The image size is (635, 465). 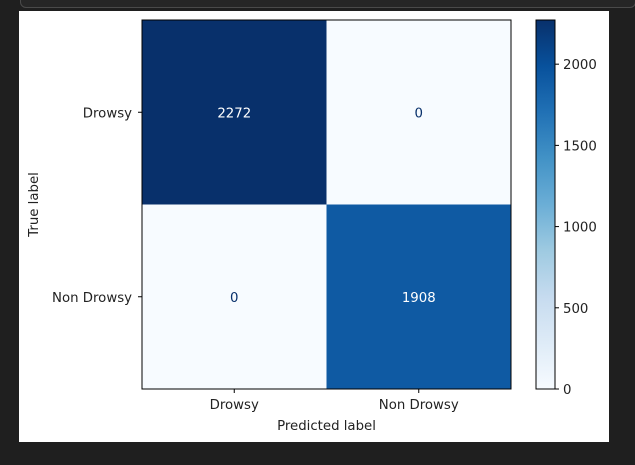 I want to click on colorbar-ticks: 0 500 1000 1500 2000, so click(x=576, y=228).